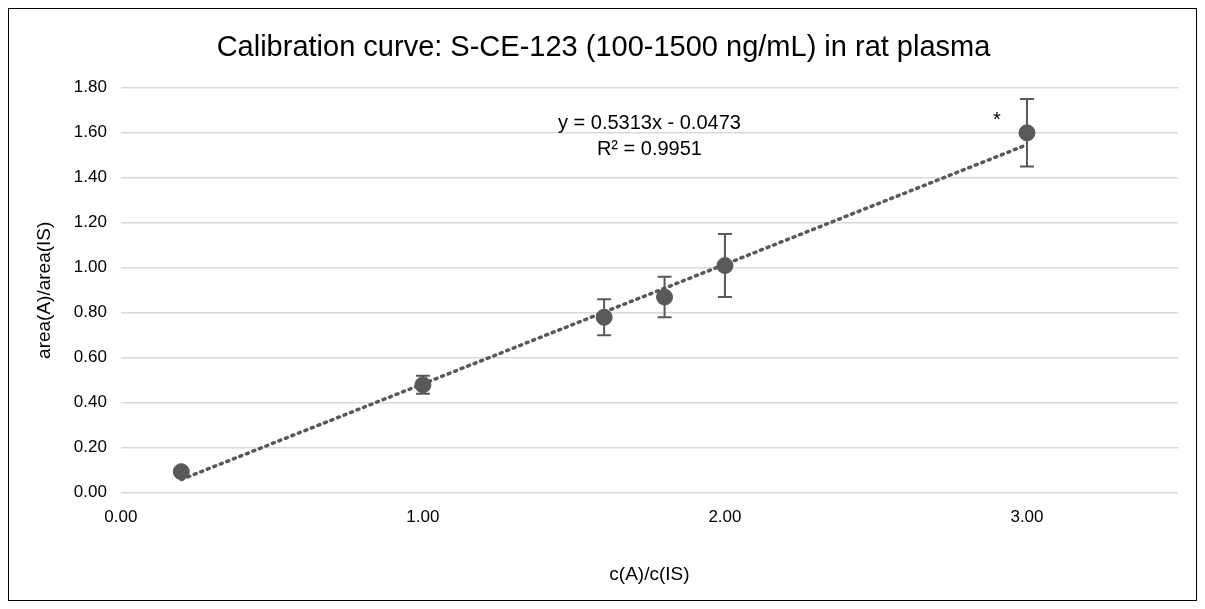  Describe the element at coordinates (1027, 516) in the screenshot. I see `x-tick-label: 3.00` at that location.